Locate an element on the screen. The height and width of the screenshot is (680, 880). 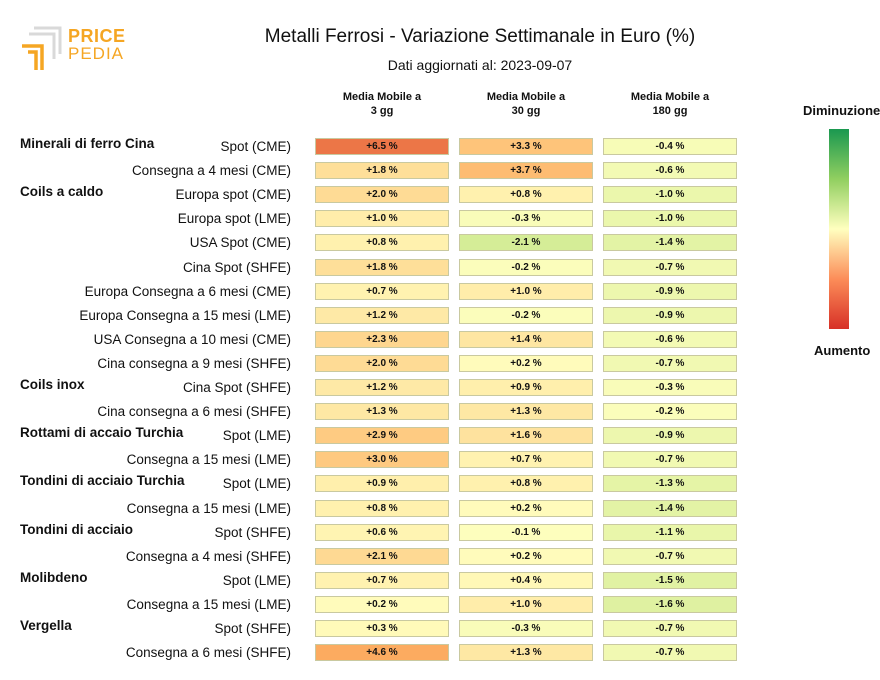
heatmap-cell: +3.3 % is located at coordinates (526, 146).